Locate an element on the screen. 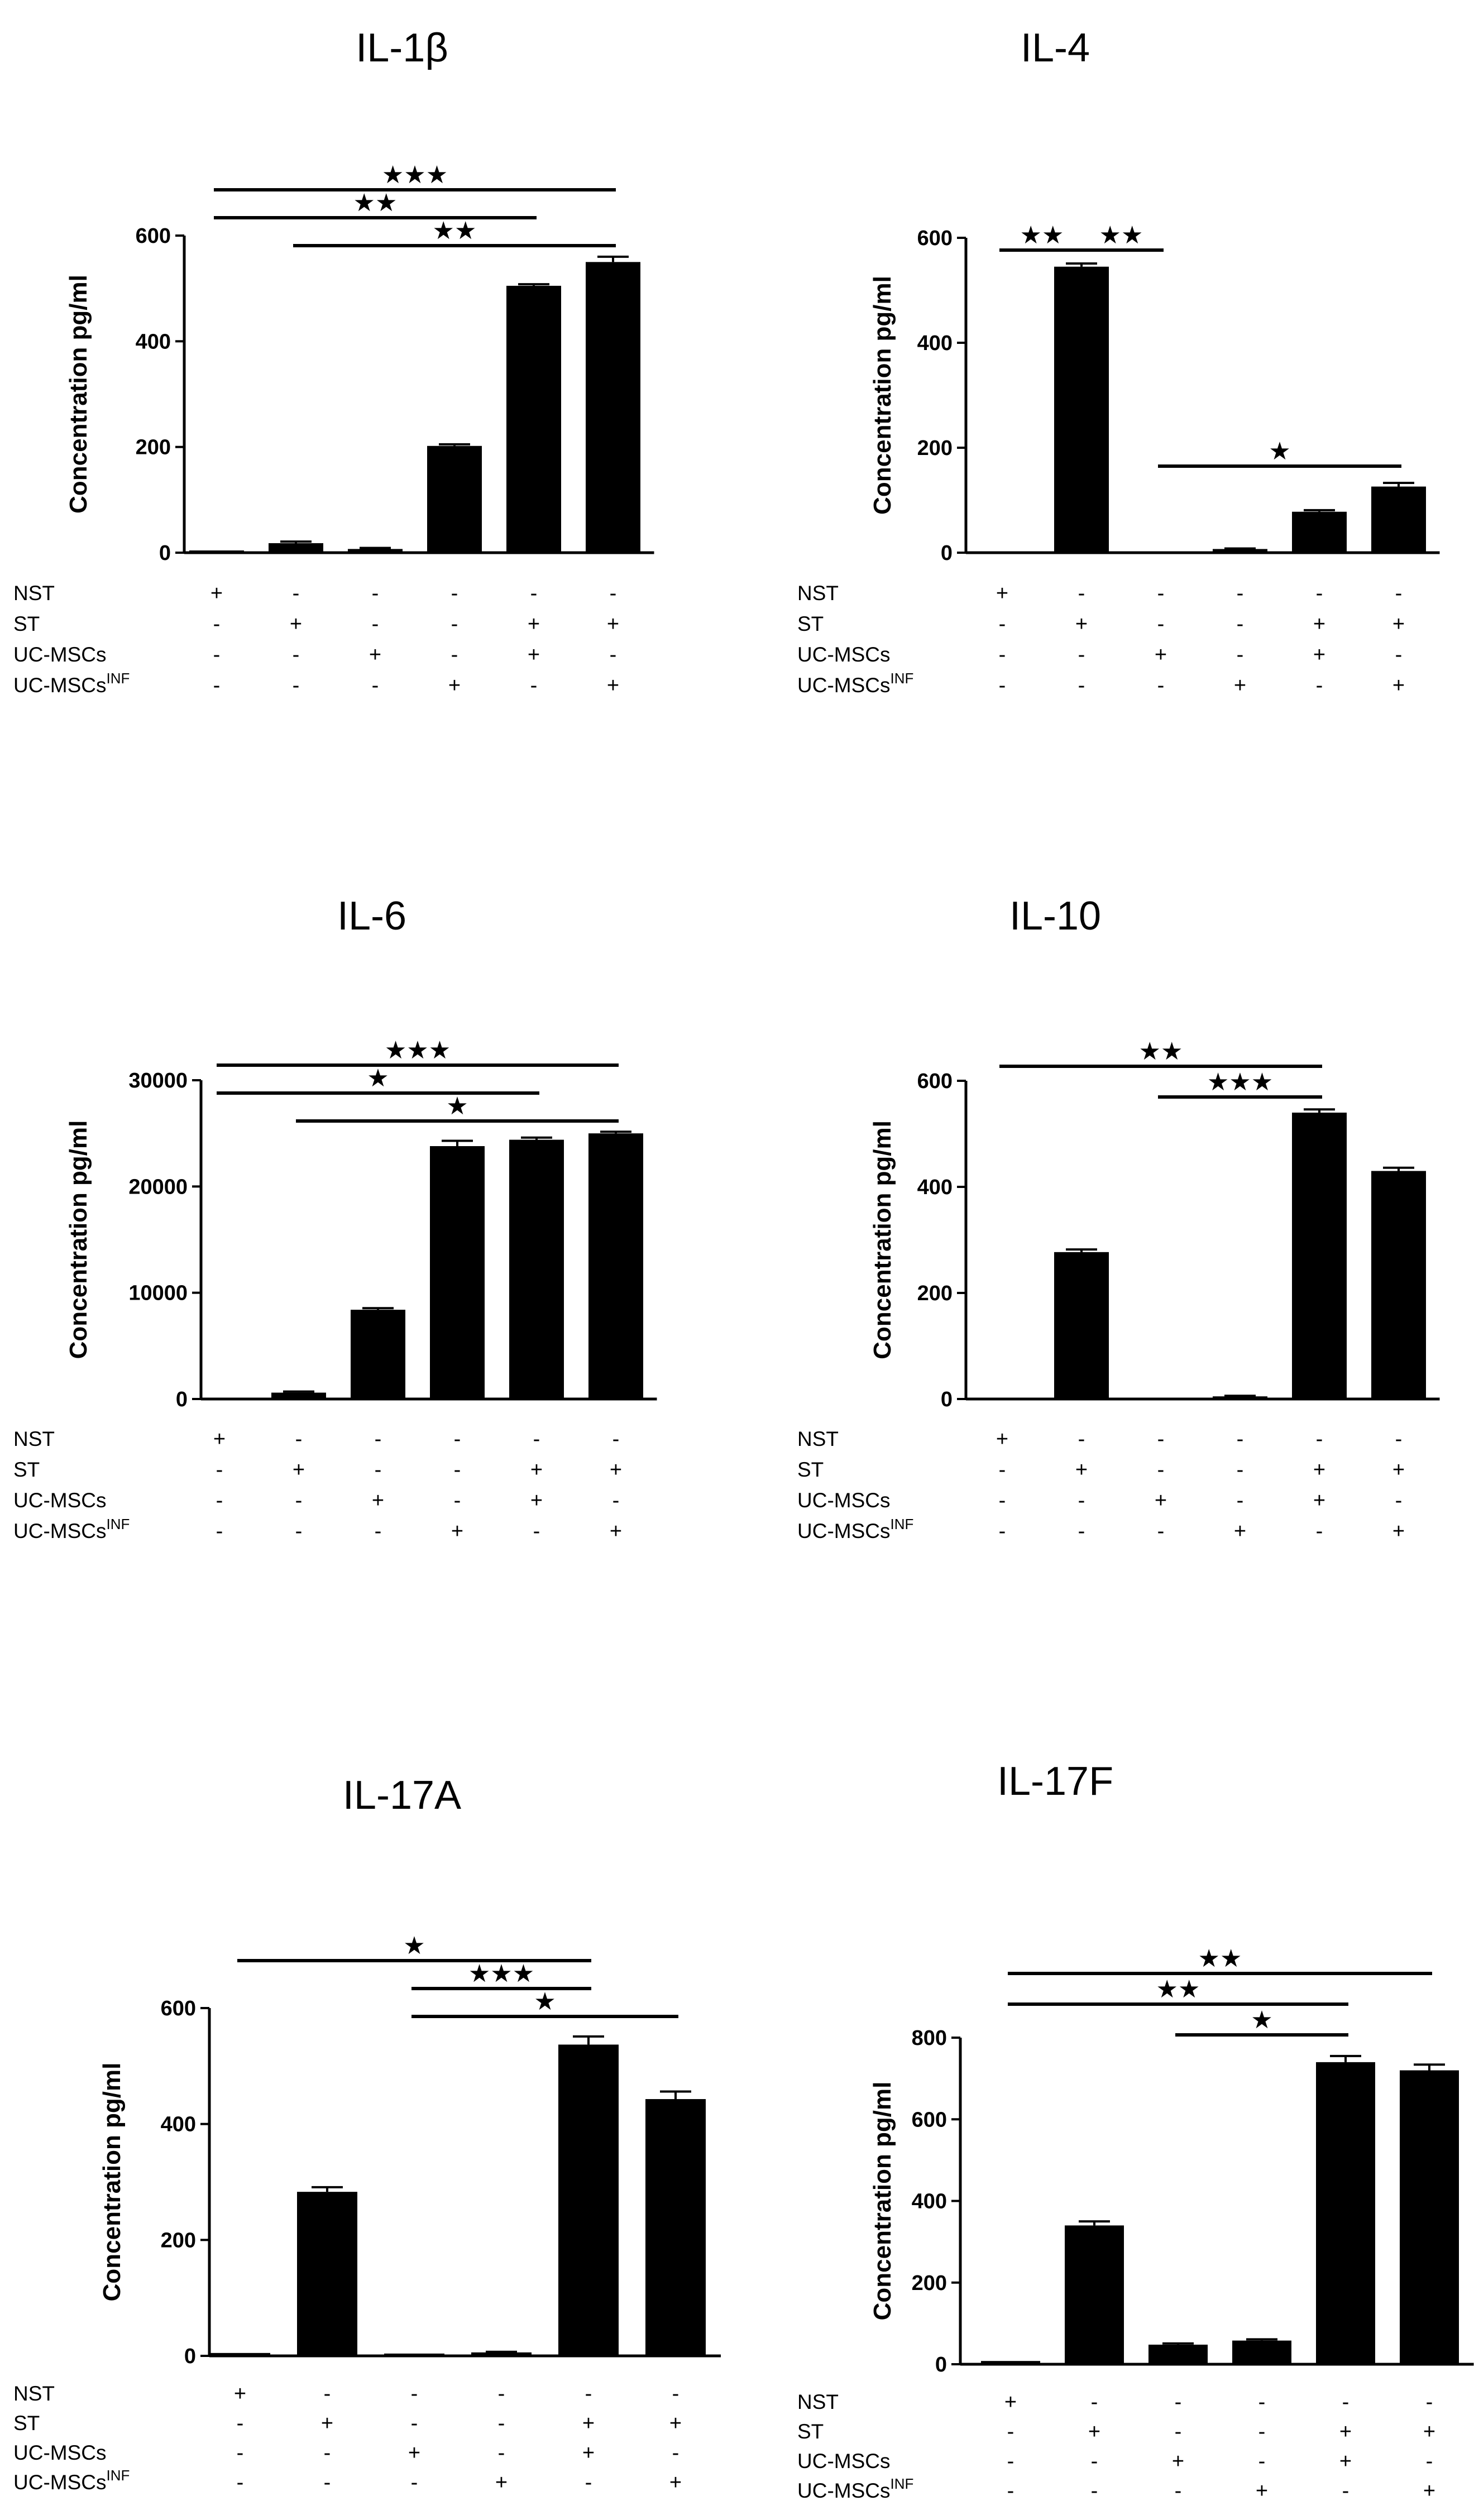 This screenshot has height=2520, width=1474. chart-title: IL-6 is located at coordinates (371, 916).